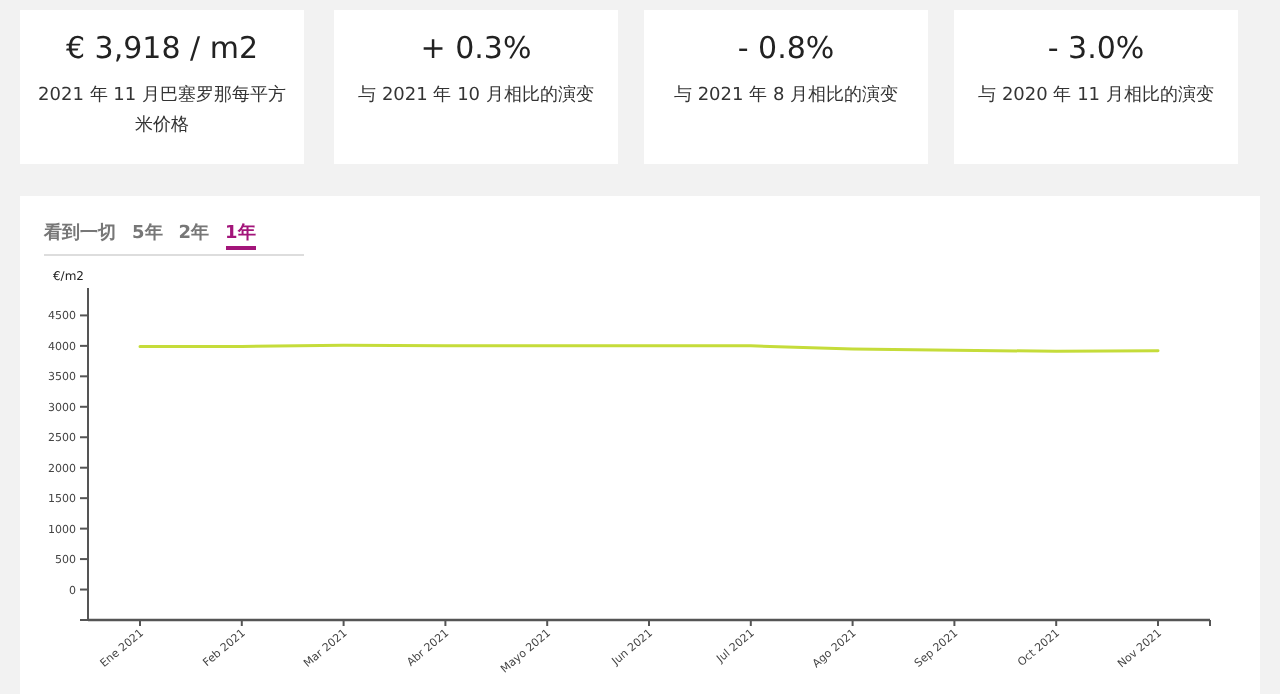 The height and width of the screenshot is (694, 1280). What do you see at coordinates (162, 111) in the screenshot?
I see `text: 2021 年 11 月巴塞罗那每平方米价格` at bounding box center [162, 111].